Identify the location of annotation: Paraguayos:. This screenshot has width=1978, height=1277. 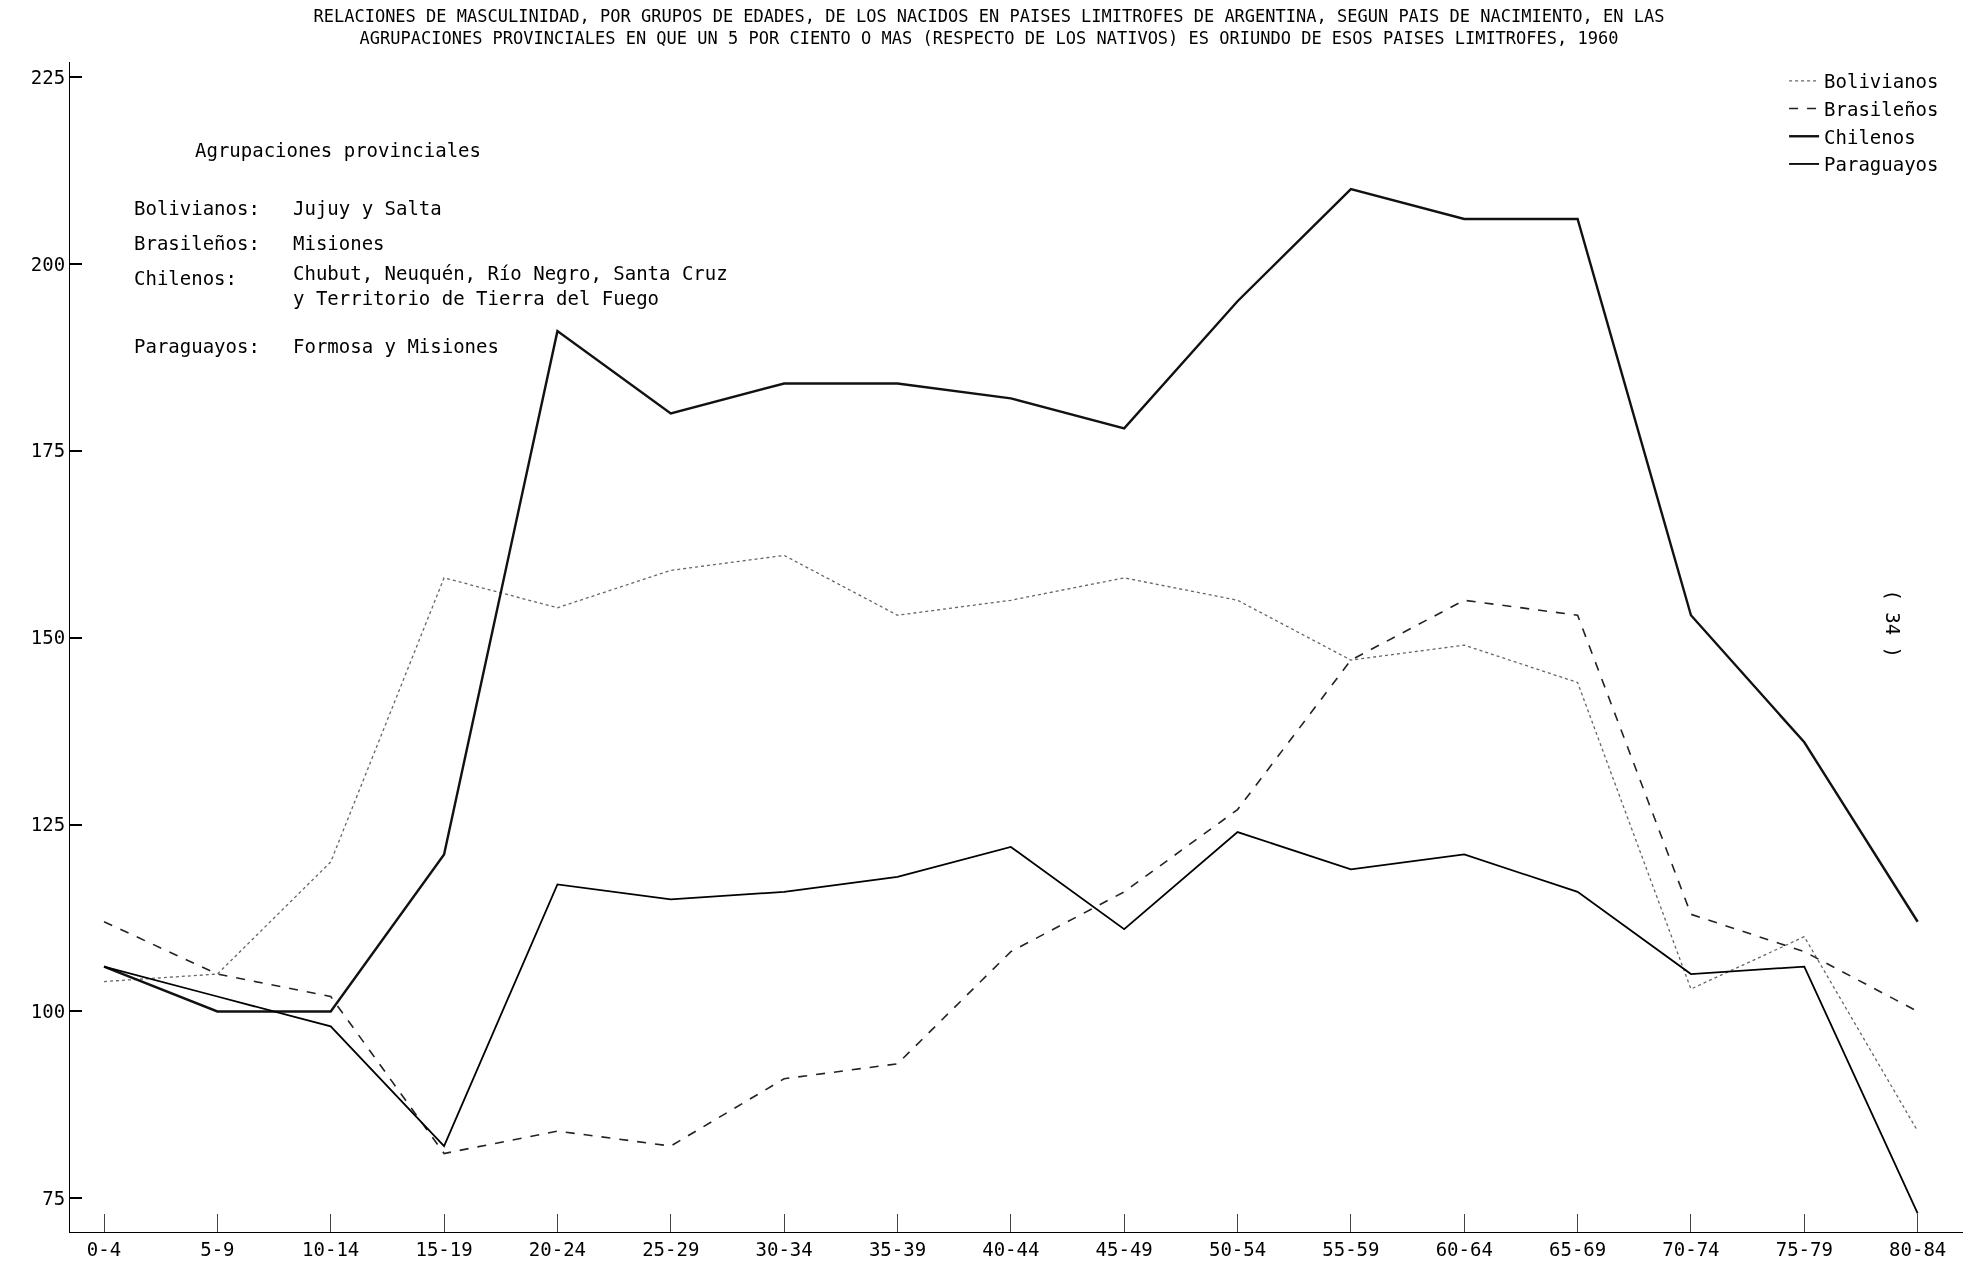
(197, 346).